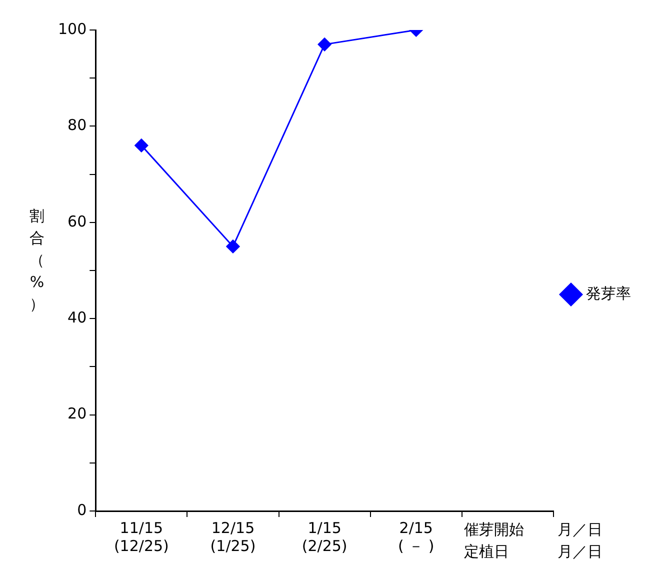 The image size is (651, 569). What do you see at coordinates (77, 125) in the screenshot?
I see `y-tick-label: 80` at bounding box center [77, 125].